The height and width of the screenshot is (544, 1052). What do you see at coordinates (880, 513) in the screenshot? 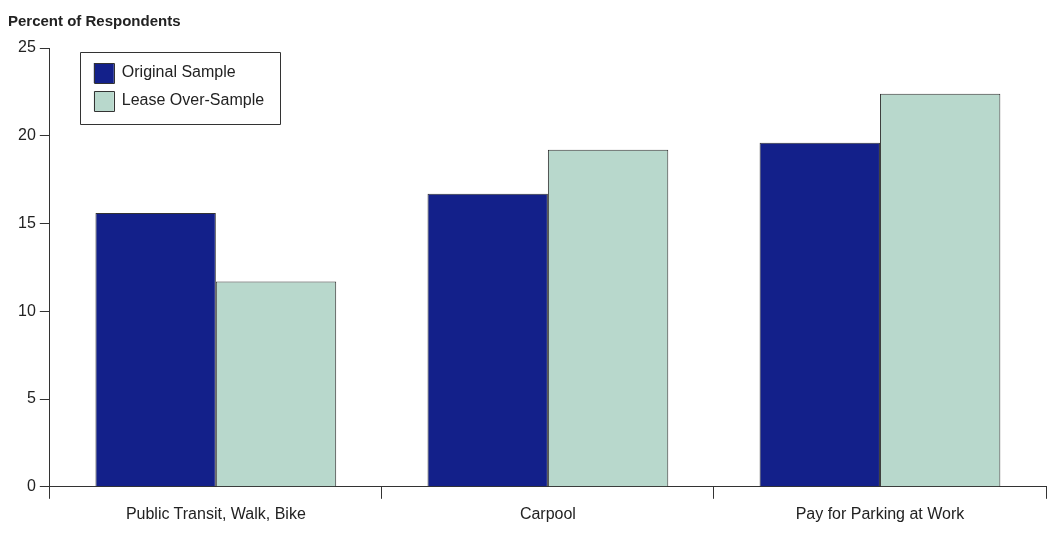
I see `x-tick-label: Pay for Parking at Work` at bounding box center [880, 513].